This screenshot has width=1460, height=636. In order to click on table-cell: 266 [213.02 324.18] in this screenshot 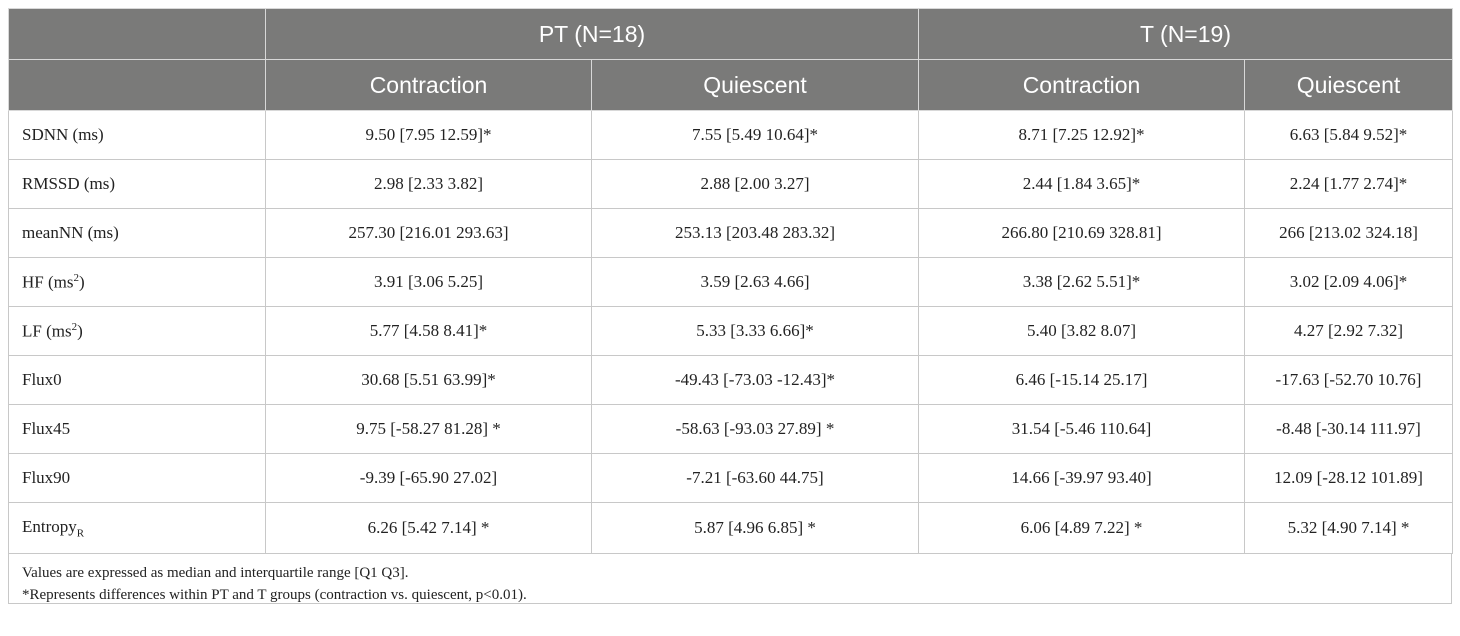, I will do `click(1348, 233)`.